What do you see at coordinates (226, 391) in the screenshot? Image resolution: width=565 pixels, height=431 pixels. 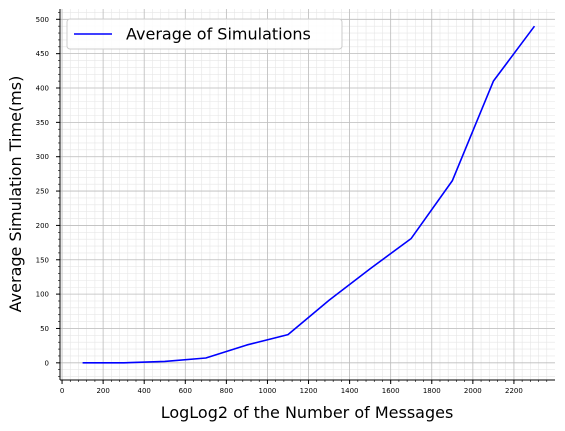 I see `x-tick-label: 800` at bounding box center [226, 391].